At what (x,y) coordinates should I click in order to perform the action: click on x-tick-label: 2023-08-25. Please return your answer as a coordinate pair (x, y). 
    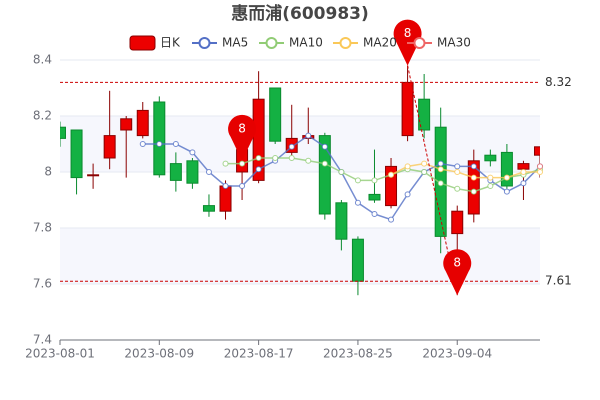
    Looking at the image, I should click on (358, 354).